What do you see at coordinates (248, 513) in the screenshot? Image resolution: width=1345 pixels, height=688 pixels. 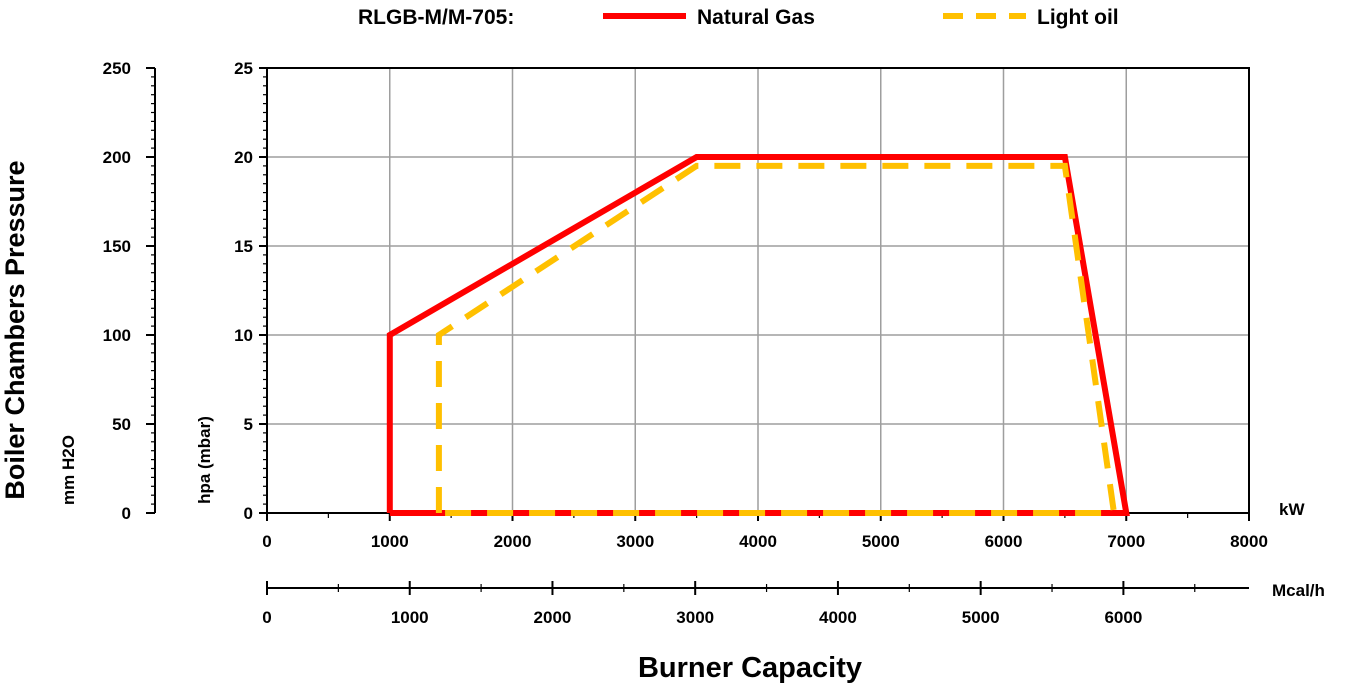 I see `y-tick-label-hpa: 0` at bounding box center [248, 513].